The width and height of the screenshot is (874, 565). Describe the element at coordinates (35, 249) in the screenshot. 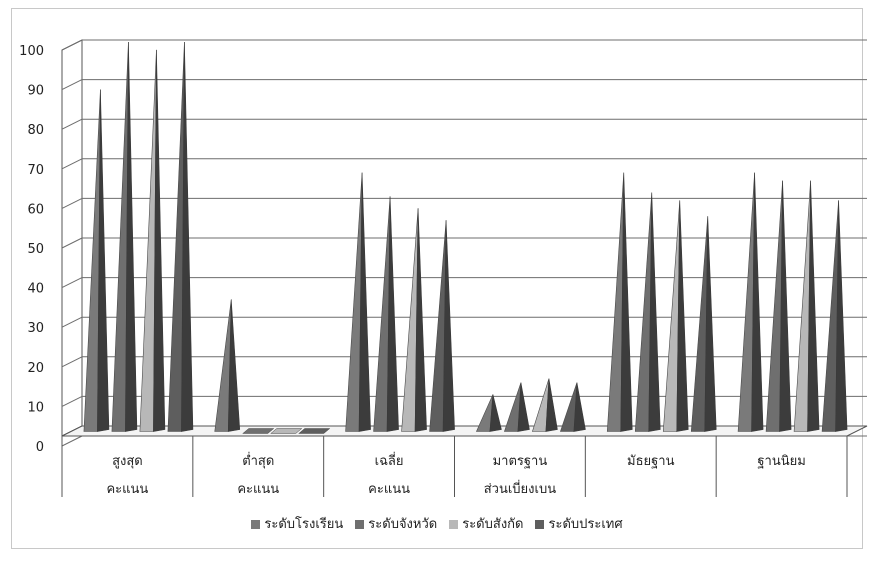

I see `y-tick-label: 50` at that location.